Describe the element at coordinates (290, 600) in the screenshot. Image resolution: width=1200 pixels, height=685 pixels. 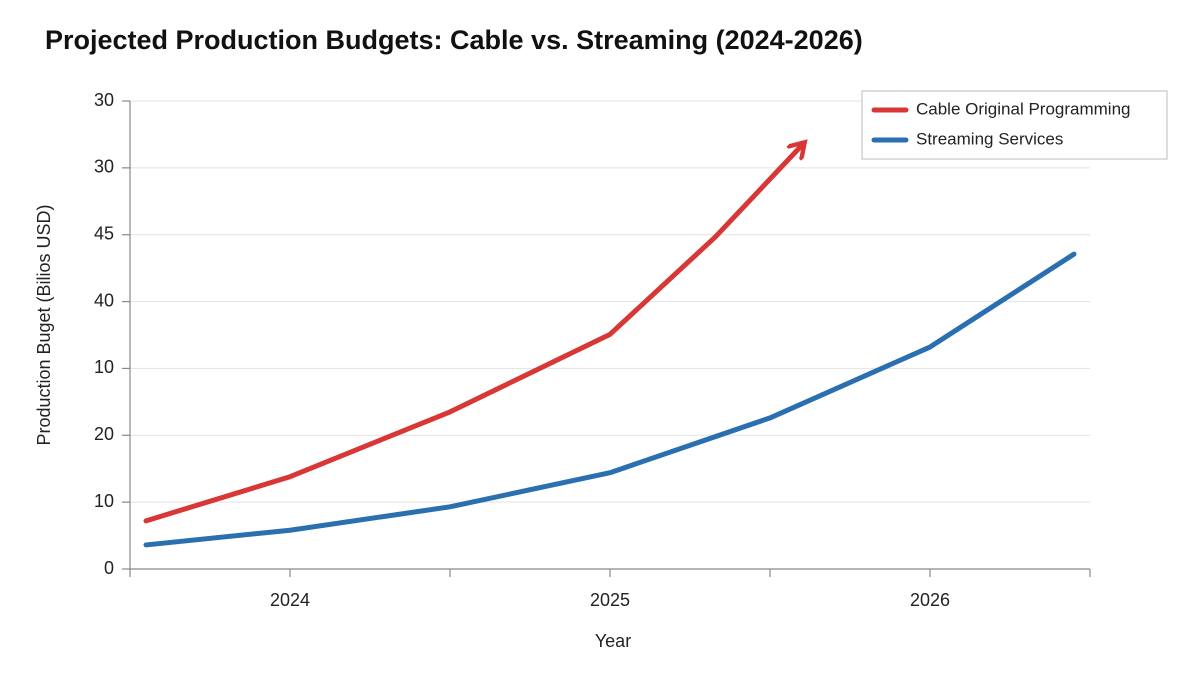
I see `x-tick-label: 2024` at that location.